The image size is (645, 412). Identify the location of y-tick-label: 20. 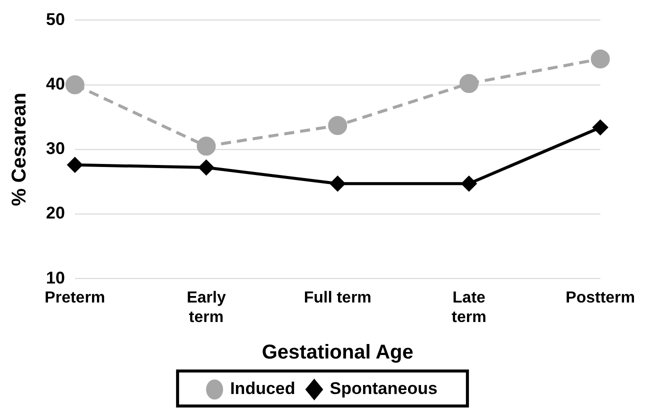
(55, 213).